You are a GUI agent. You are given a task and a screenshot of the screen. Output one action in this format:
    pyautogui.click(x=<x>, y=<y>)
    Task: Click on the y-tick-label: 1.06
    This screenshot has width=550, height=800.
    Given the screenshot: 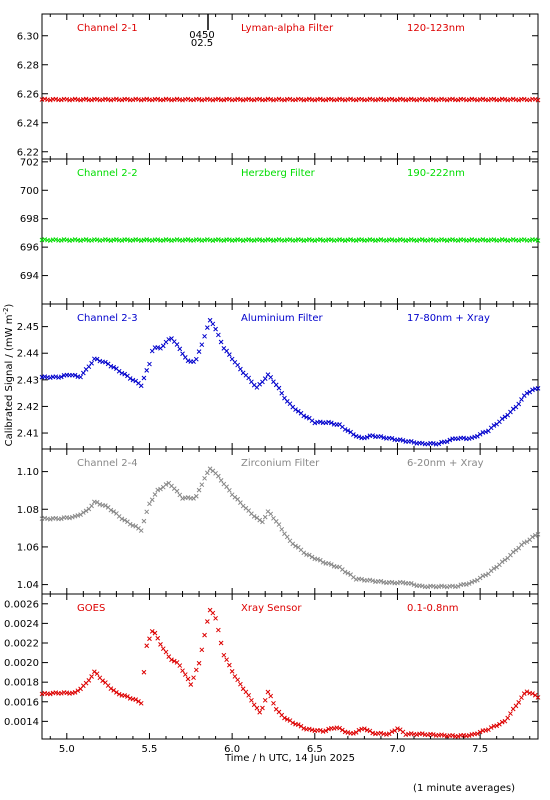 What is the action you would take?
    pyautogui.click(x=28, y=547)
    